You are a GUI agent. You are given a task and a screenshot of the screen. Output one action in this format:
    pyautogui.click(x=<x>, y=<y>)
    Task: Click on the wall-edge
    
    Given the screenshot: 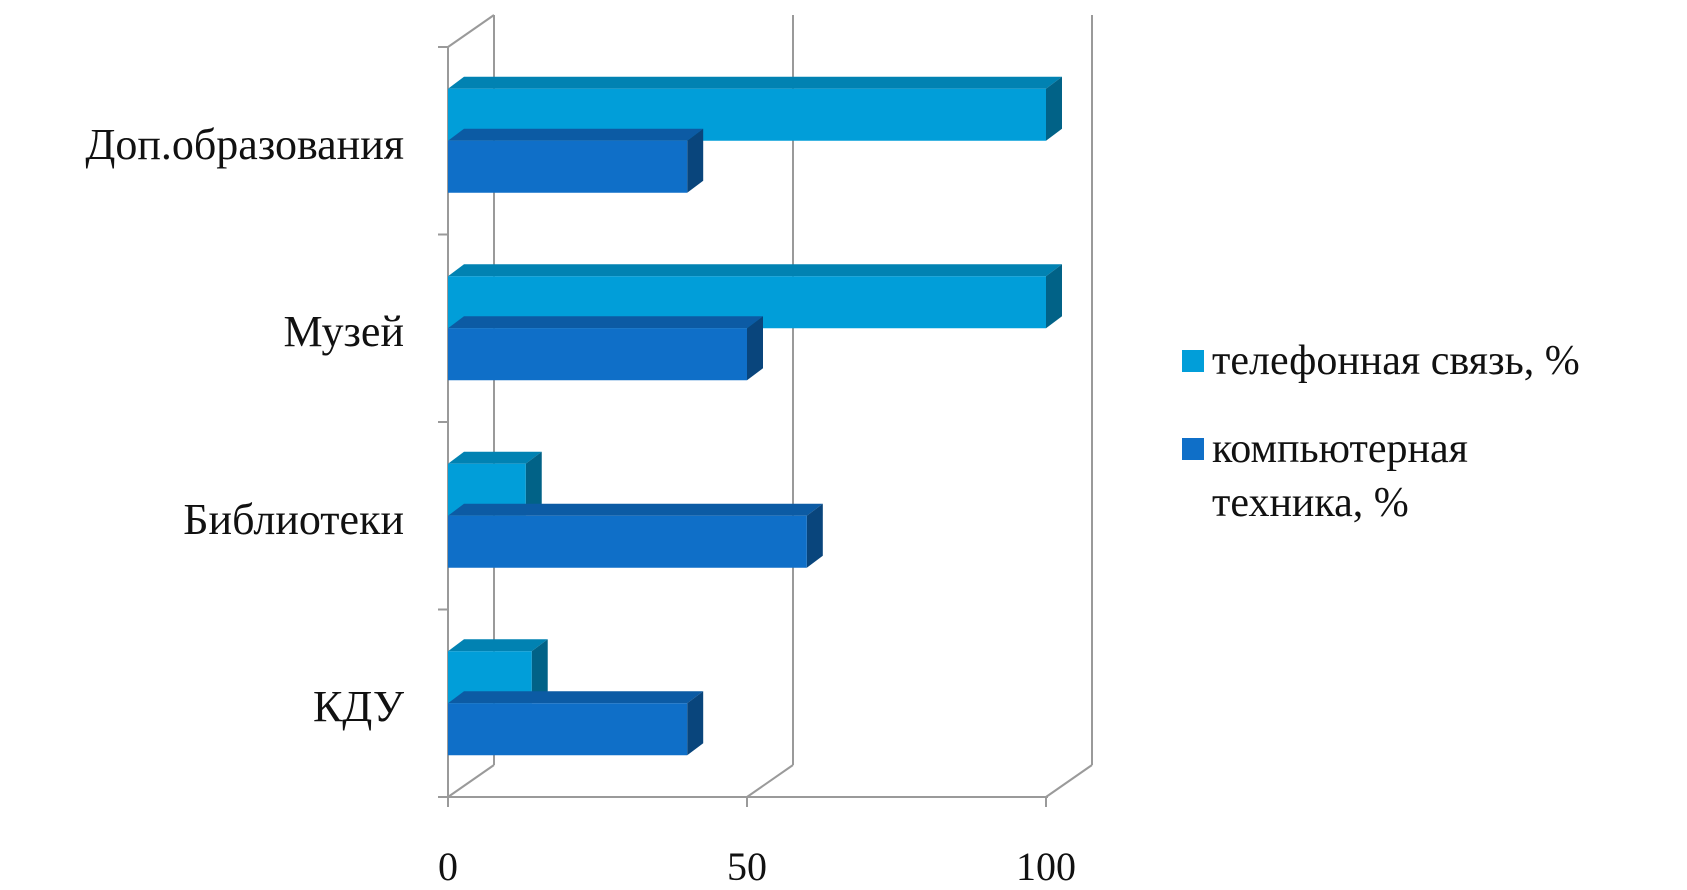 What is the action you would take?
    pyautogui.click(x=471, y=31)
    